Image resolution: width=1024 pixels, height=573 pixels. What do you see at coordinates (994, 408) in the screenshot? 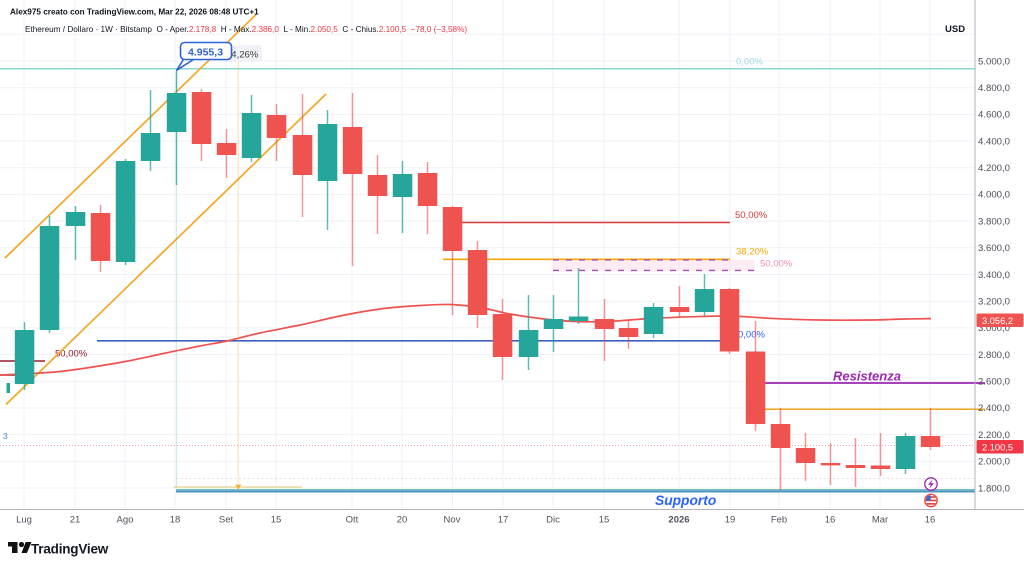
I see `svg-text: 2.400,0` at bounding box center [994, 408].